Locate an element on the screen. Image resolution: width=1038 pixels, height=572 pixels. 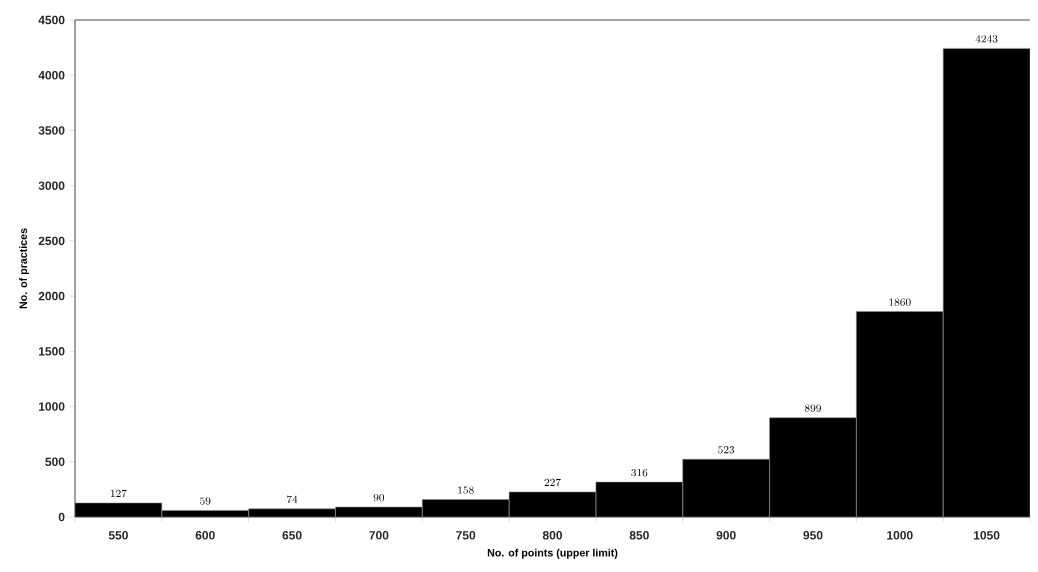
data-label: 1860 is located at coordinates (900, 302).